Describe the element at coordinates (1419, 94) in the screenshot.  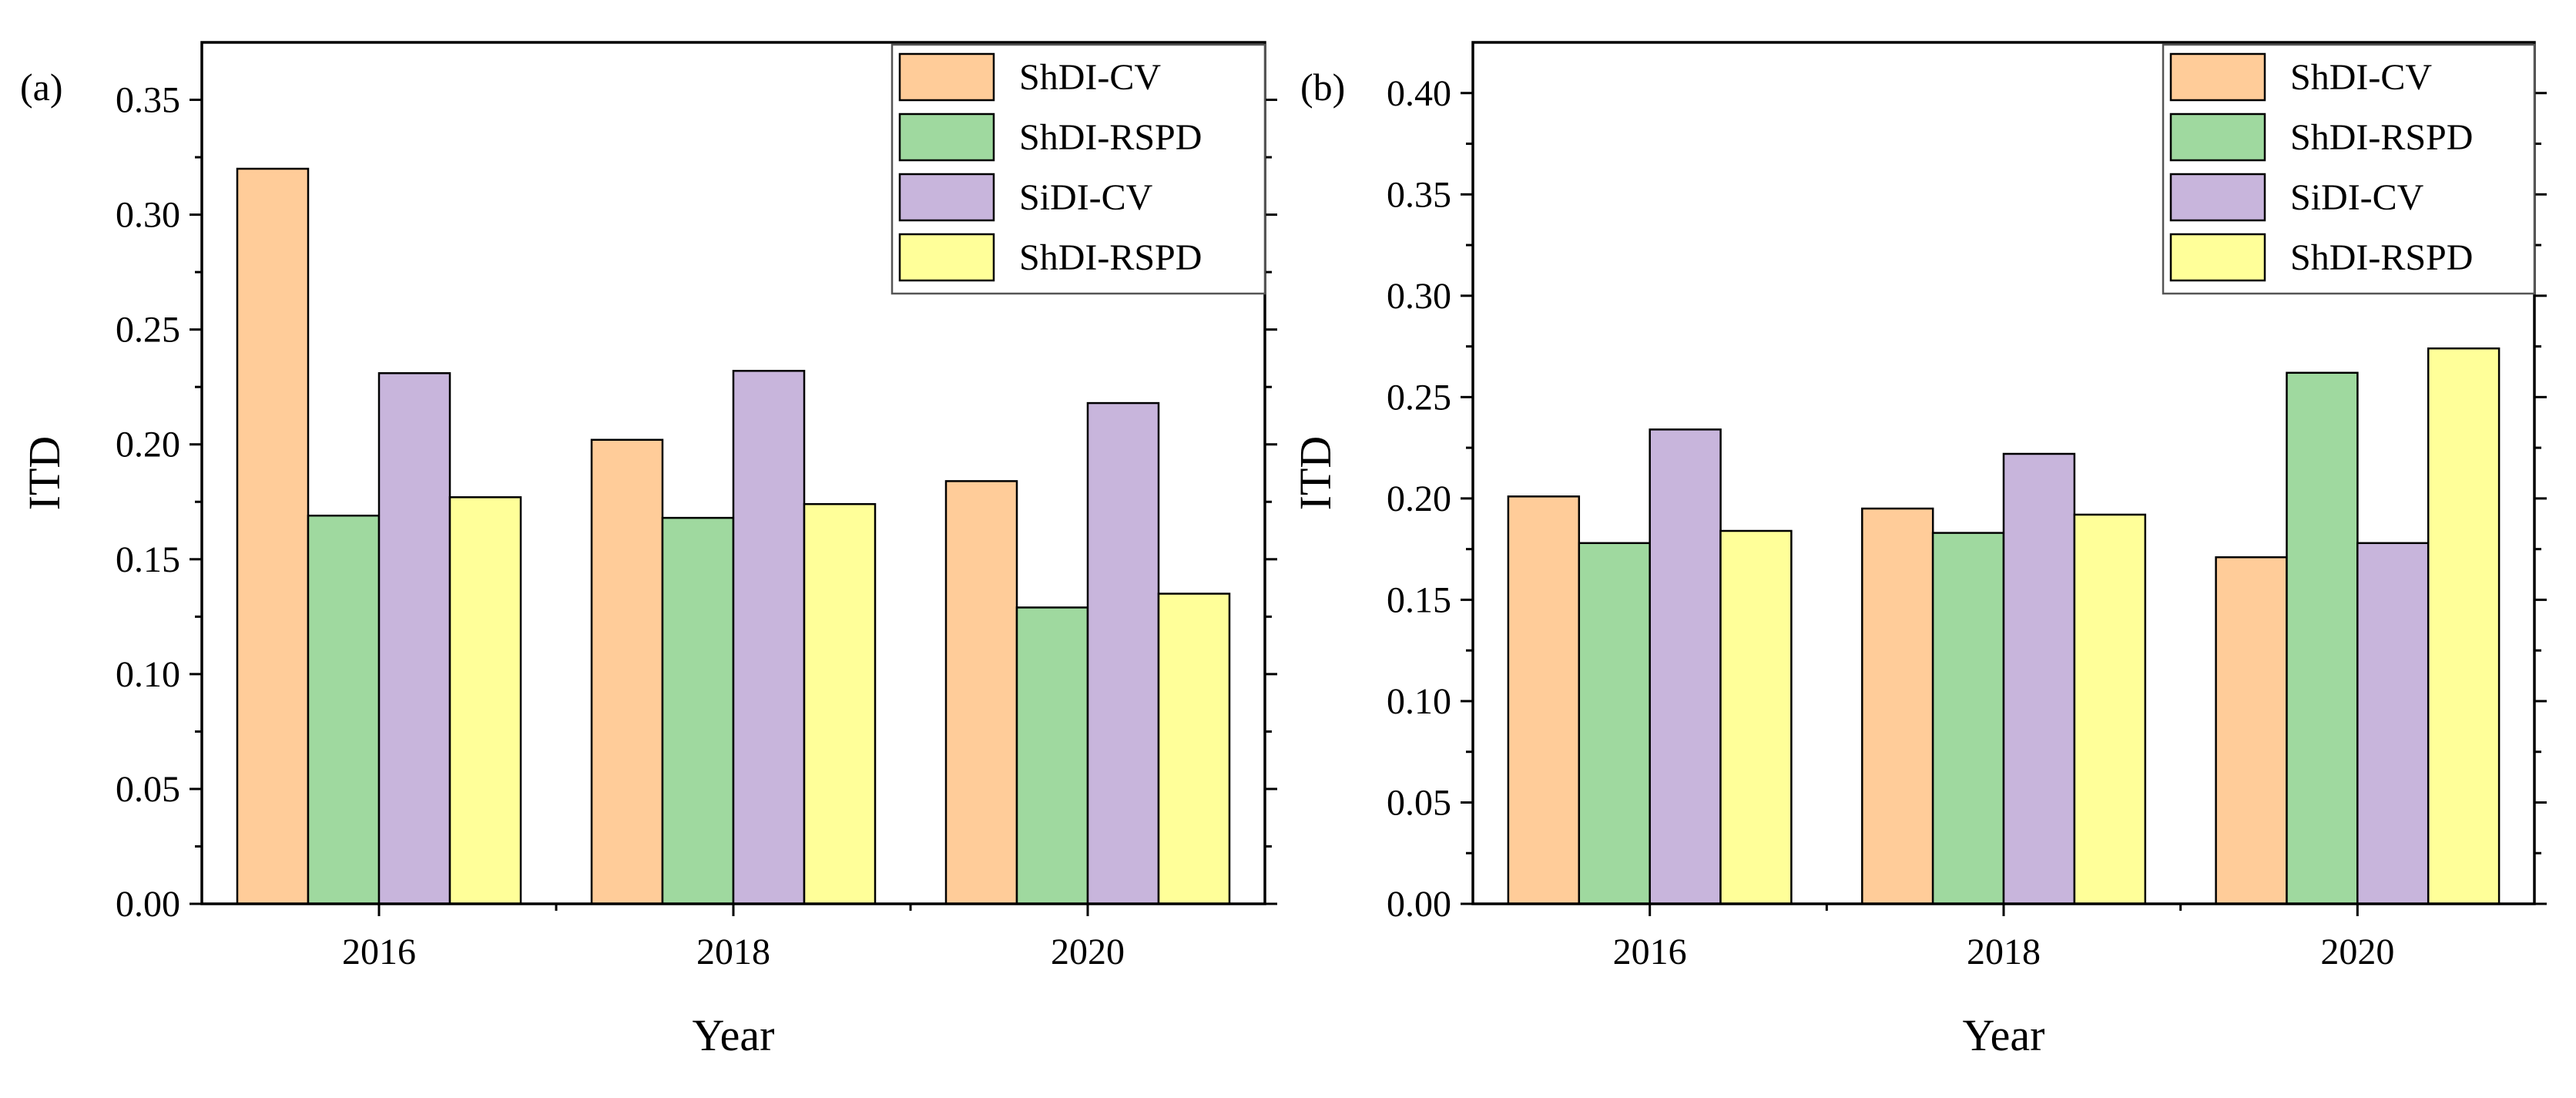
I see `y-tick-label: 0.40` at that location.